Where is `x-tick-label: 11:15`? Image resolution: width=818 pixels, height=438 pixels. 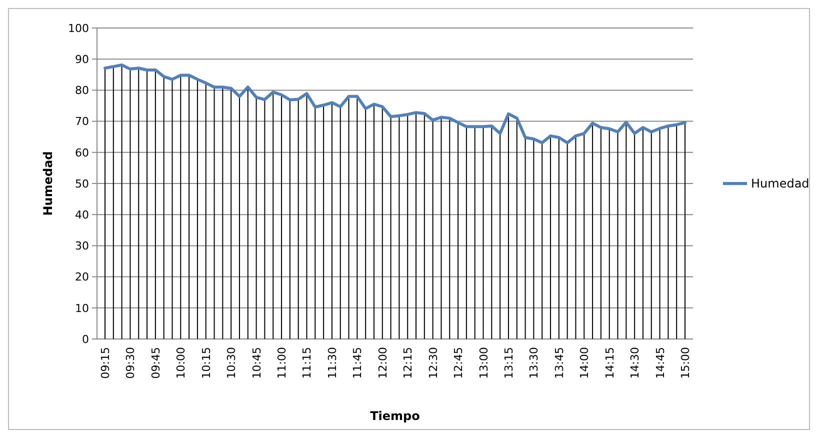
x-tick-label: 11:15 is located at coordinates (307, 363).